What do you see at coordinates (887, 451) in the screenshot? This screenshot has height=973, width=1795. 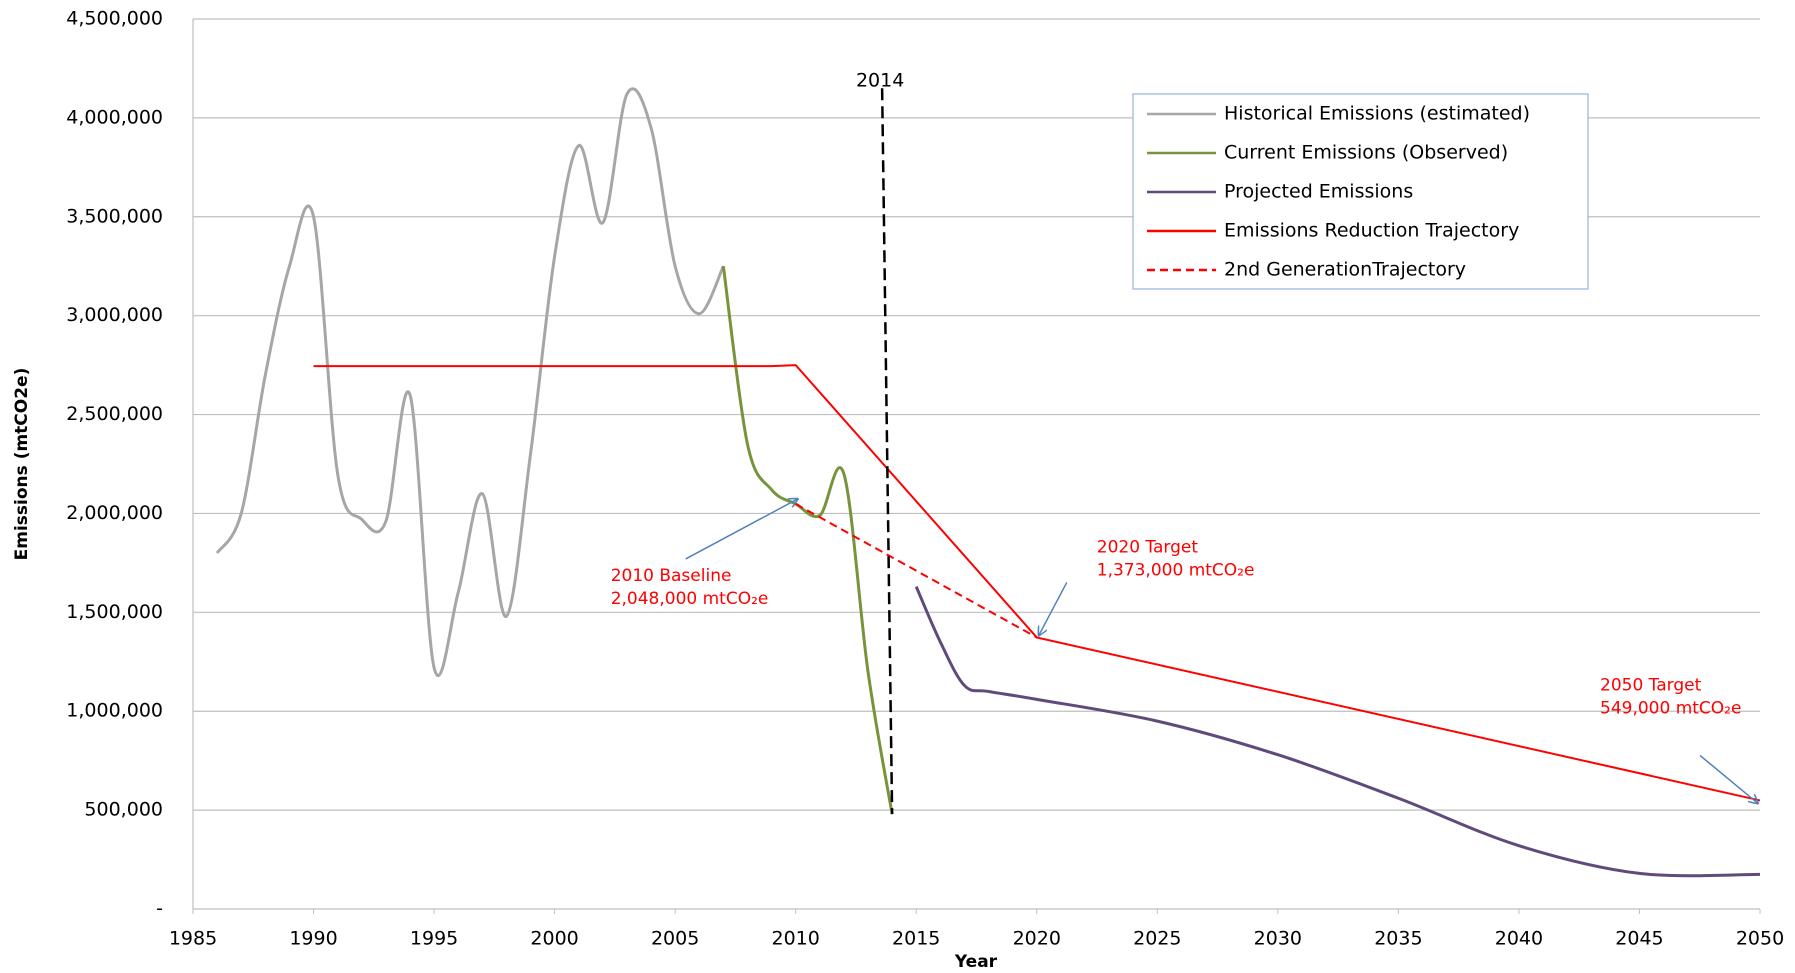 I see `marker-line` at bounding box center [887, 451].